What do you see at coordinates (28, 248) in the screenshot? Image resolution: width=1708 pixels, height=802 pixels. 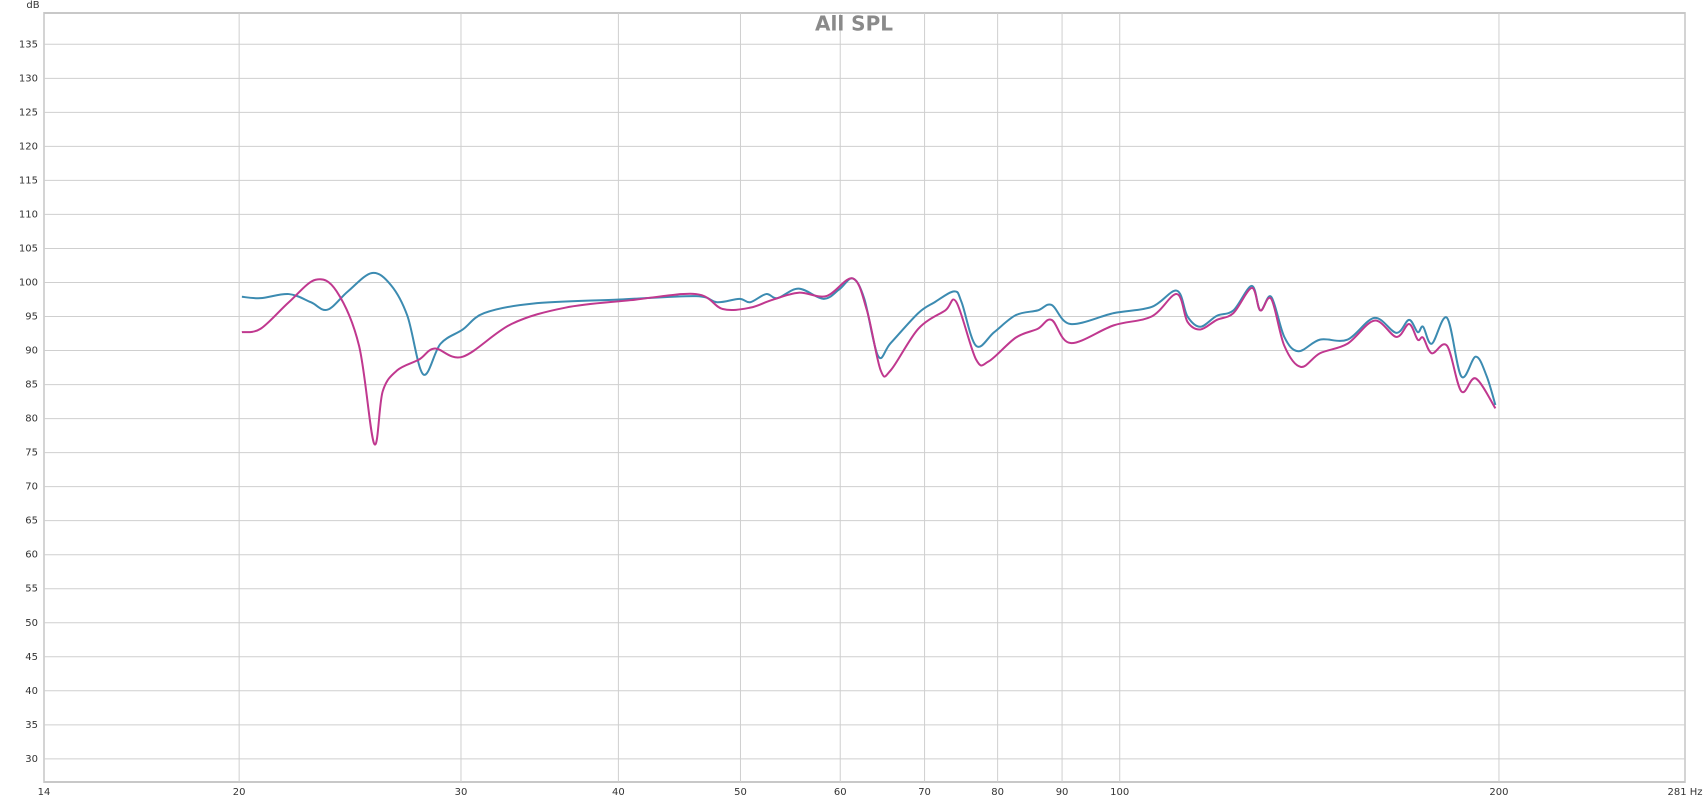 I see `y-tick-label: 105` at bounding box center [28, 248].